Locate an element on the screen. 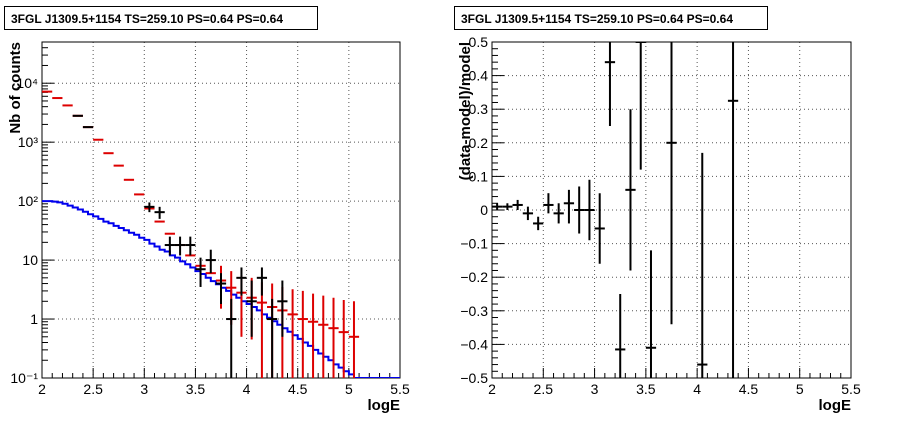  y-tick-label: 10² is located at coordinates (28, 201).